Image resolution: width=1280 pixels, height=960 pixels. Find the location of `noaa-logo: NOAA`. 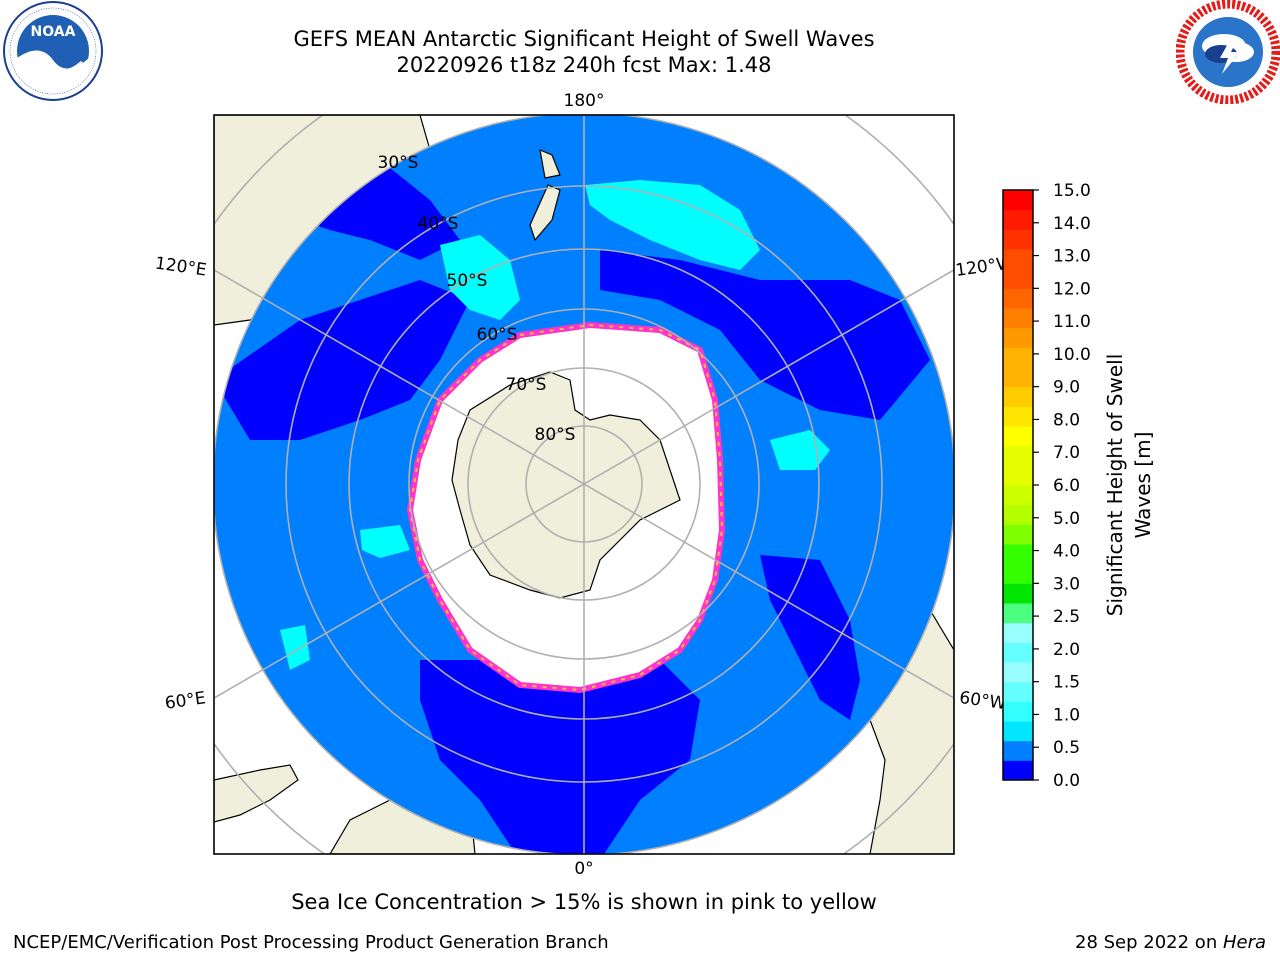

noaa-logo: NOAA is located at coordinates (53, 51).